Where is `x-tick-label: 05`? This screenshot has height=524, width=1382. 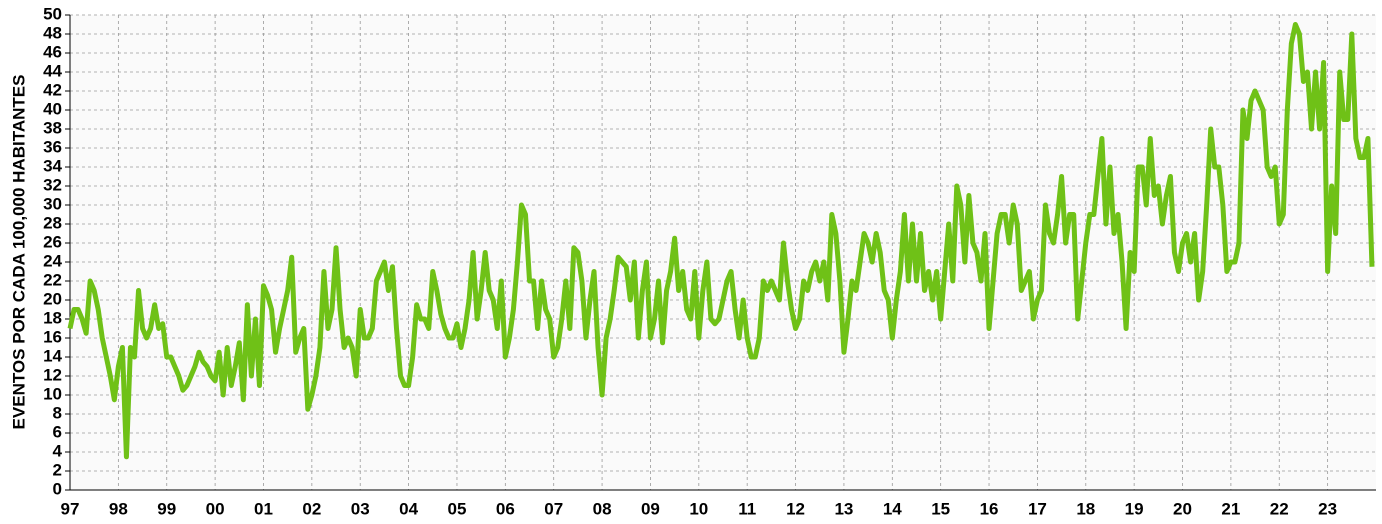
x-tick-label: 05 is located at coordinates (457, 508).